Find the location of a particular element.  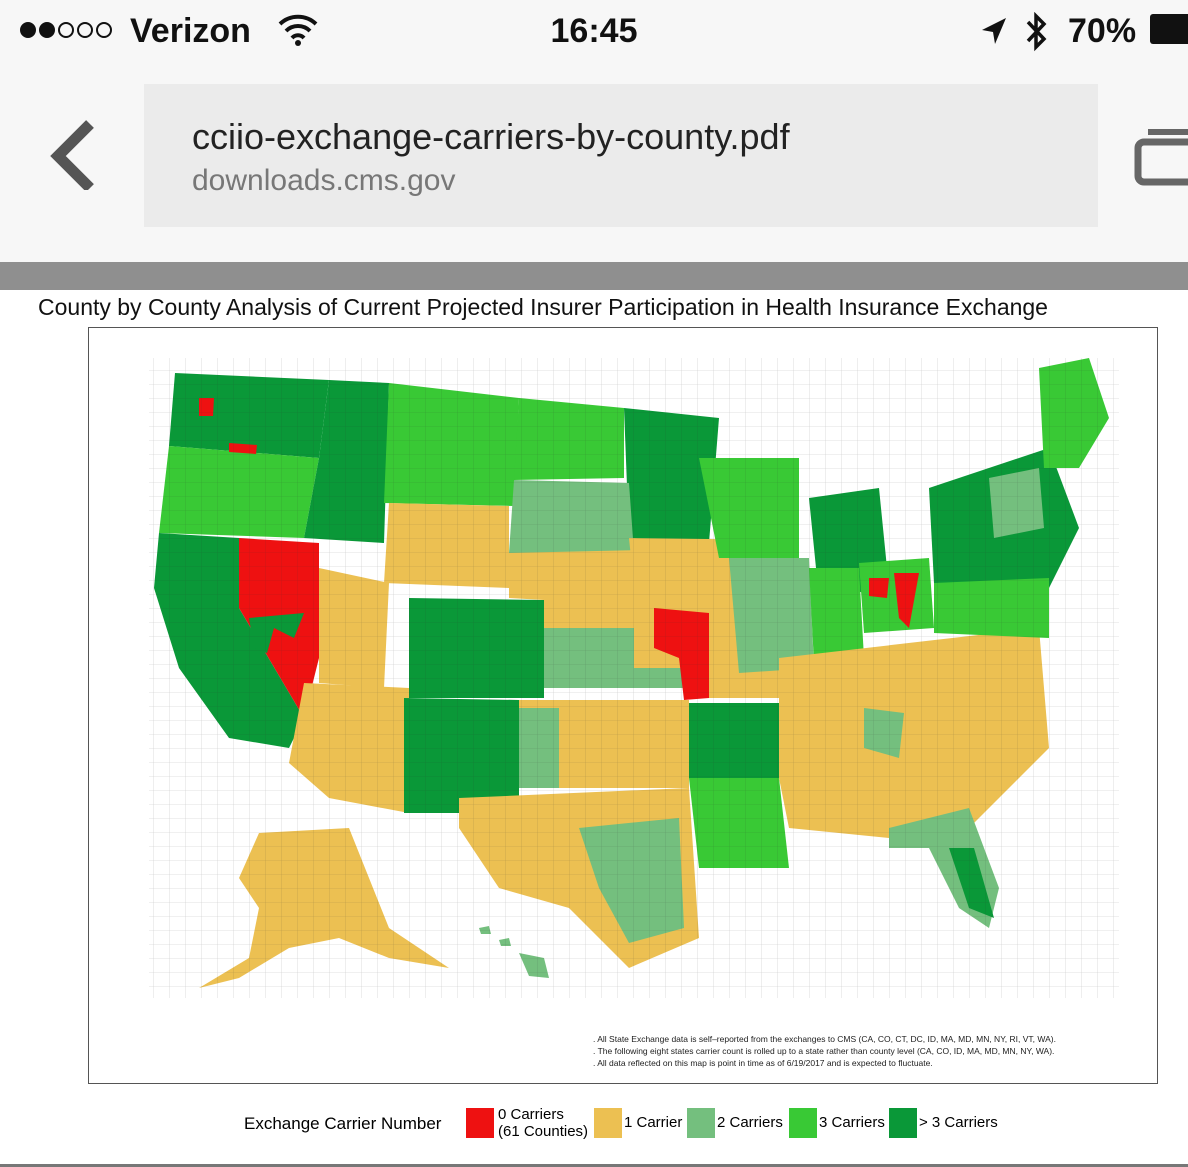

toolbar-divider is located at coordinates (594, 276).